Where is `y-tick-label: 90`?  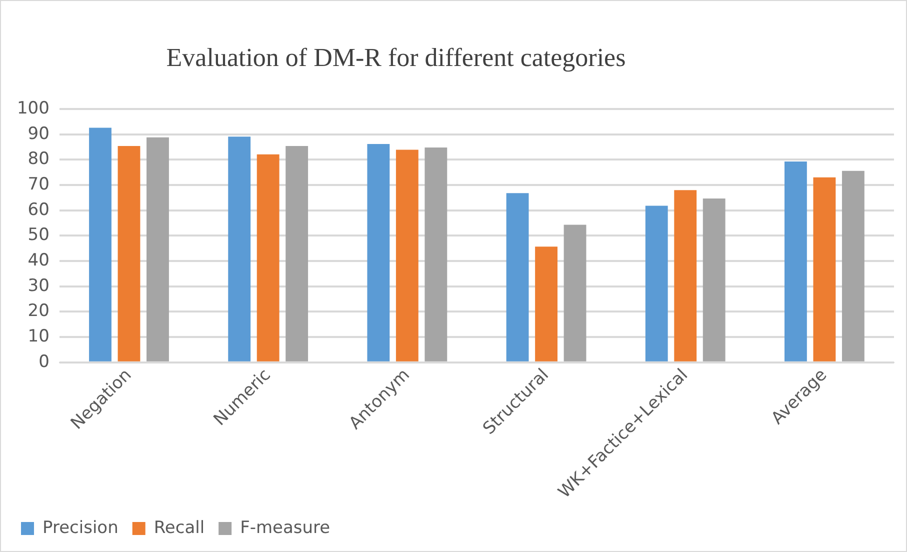 y-tick-label: 90 is located at coordinates (39, 134).